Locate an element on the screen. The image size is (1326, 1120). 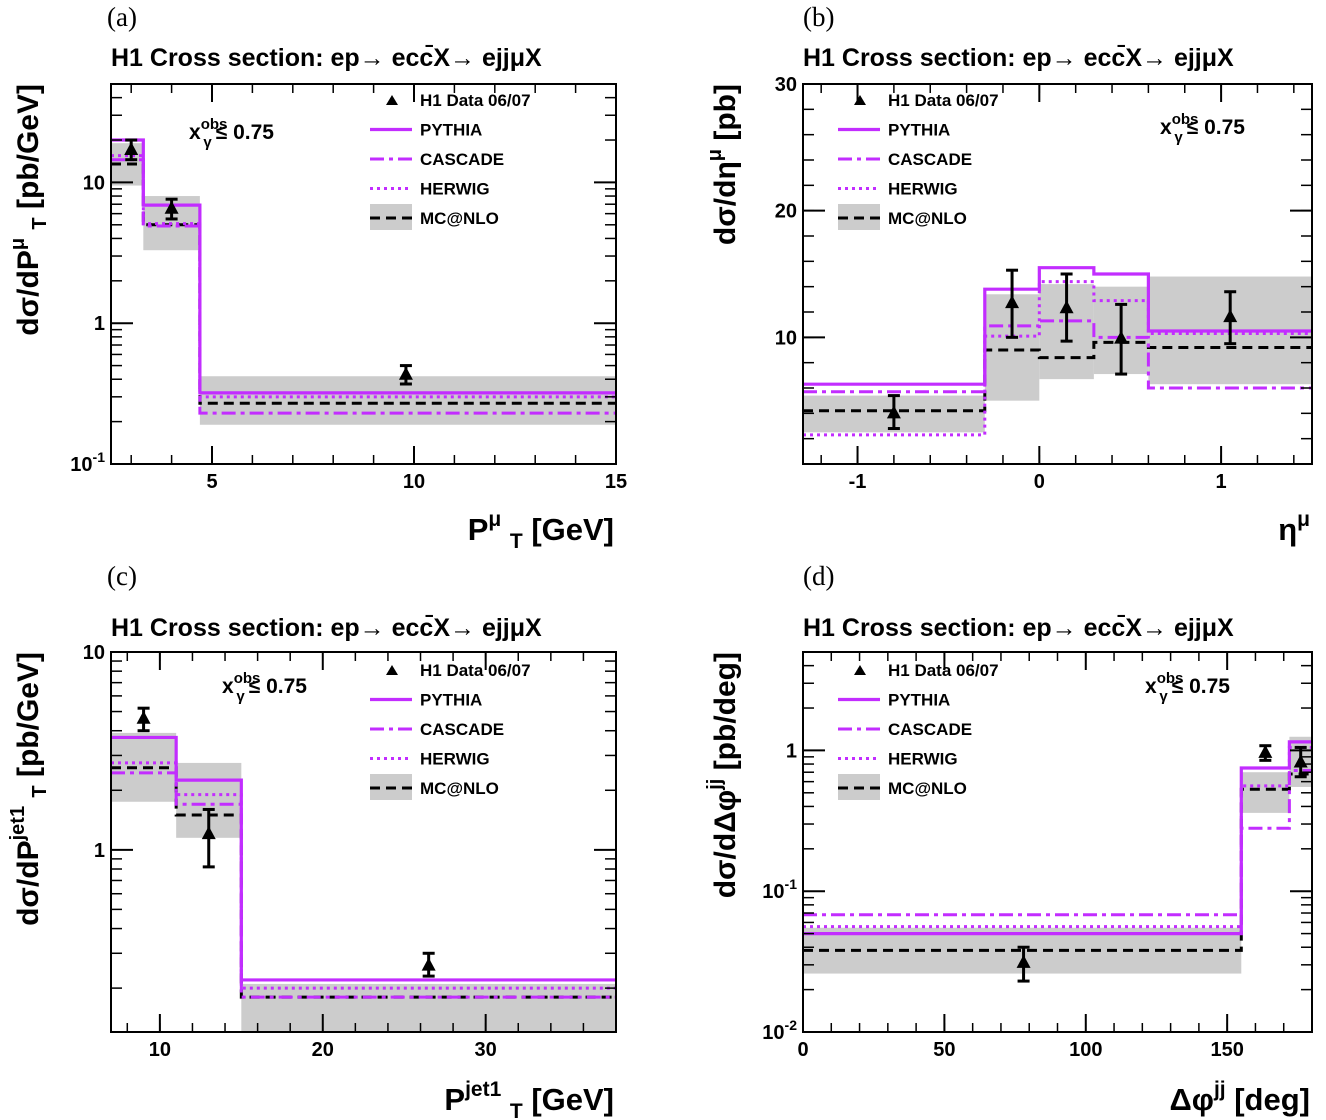
y-axis-label: dσ/dΔφjj [pb/deg] is located at coordinates (723, 775).